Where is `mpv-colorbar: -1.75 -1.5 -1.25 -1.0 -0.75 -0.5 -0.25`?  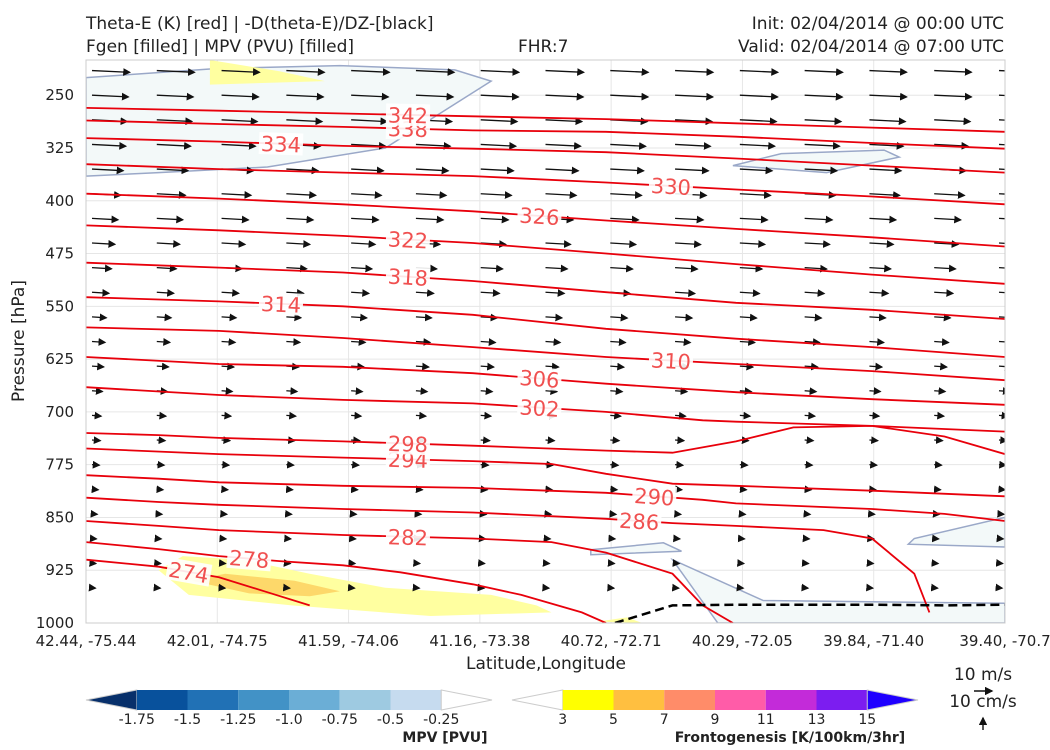
mpv-colorbar: -1.75 -1.5 -1.25 -1.0 -0.75 -0.5 -0.25 is located at coordinates (289, 708).